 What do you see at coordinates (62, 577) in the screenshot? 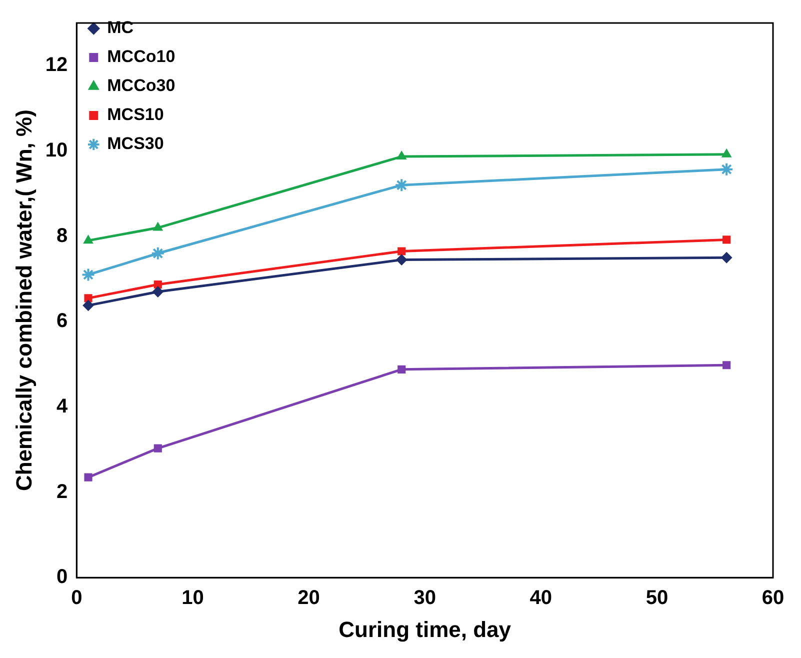
I see `y-tick-label: 0` at bounding box center [62, 577].